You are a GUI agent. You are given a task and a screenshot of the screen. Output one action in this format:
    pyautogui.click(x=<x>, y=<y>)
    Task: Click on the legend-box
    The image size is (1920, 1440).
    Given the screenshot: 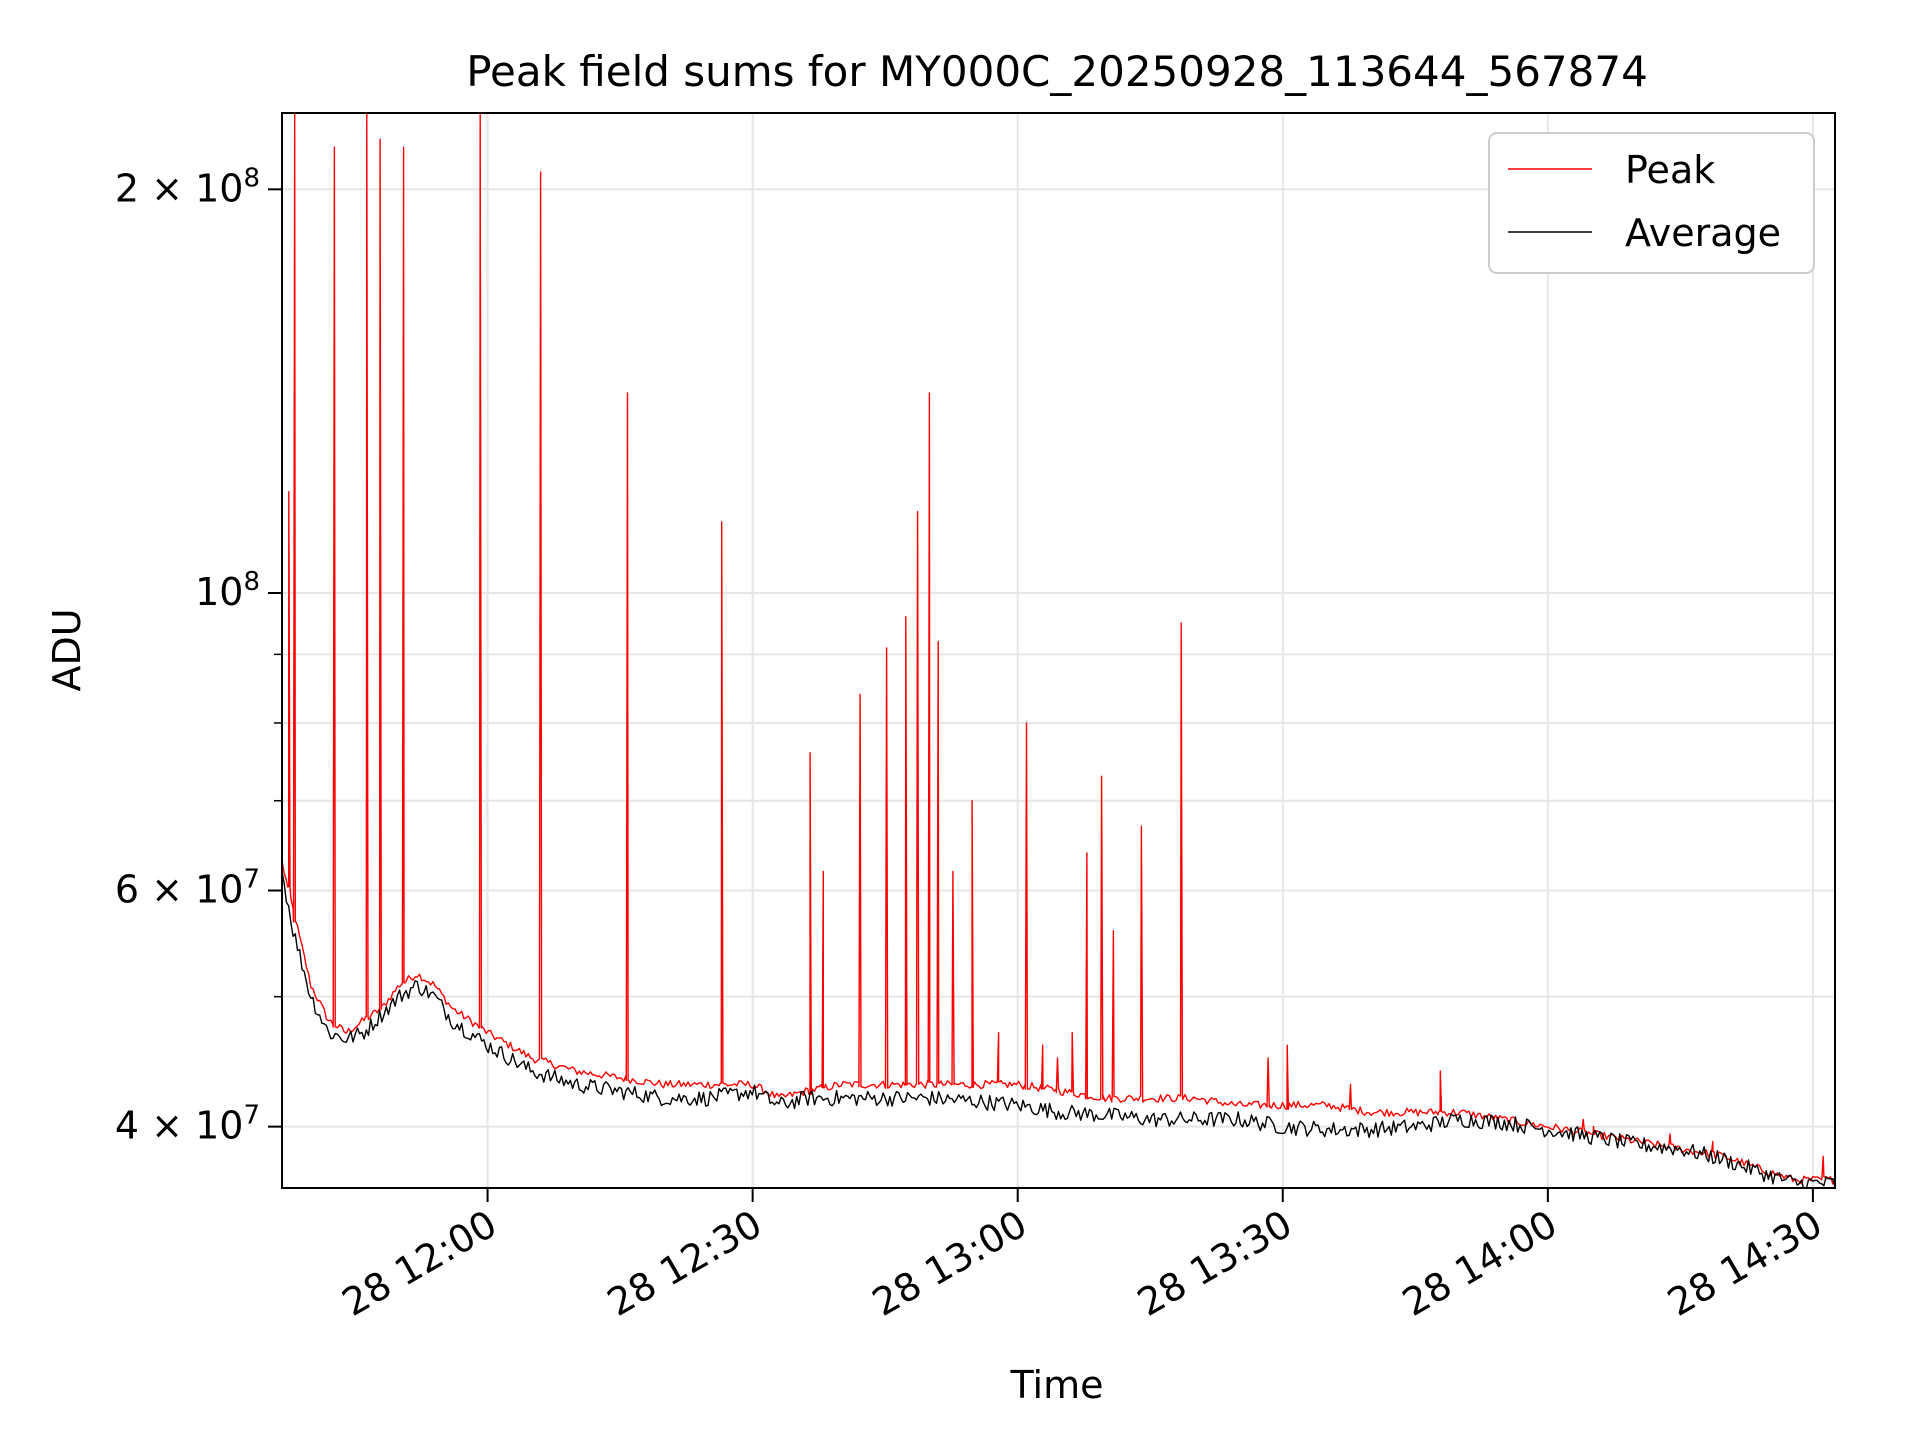 What is the action you would take?
    pyautogui.click(x=1651, y=203)
    